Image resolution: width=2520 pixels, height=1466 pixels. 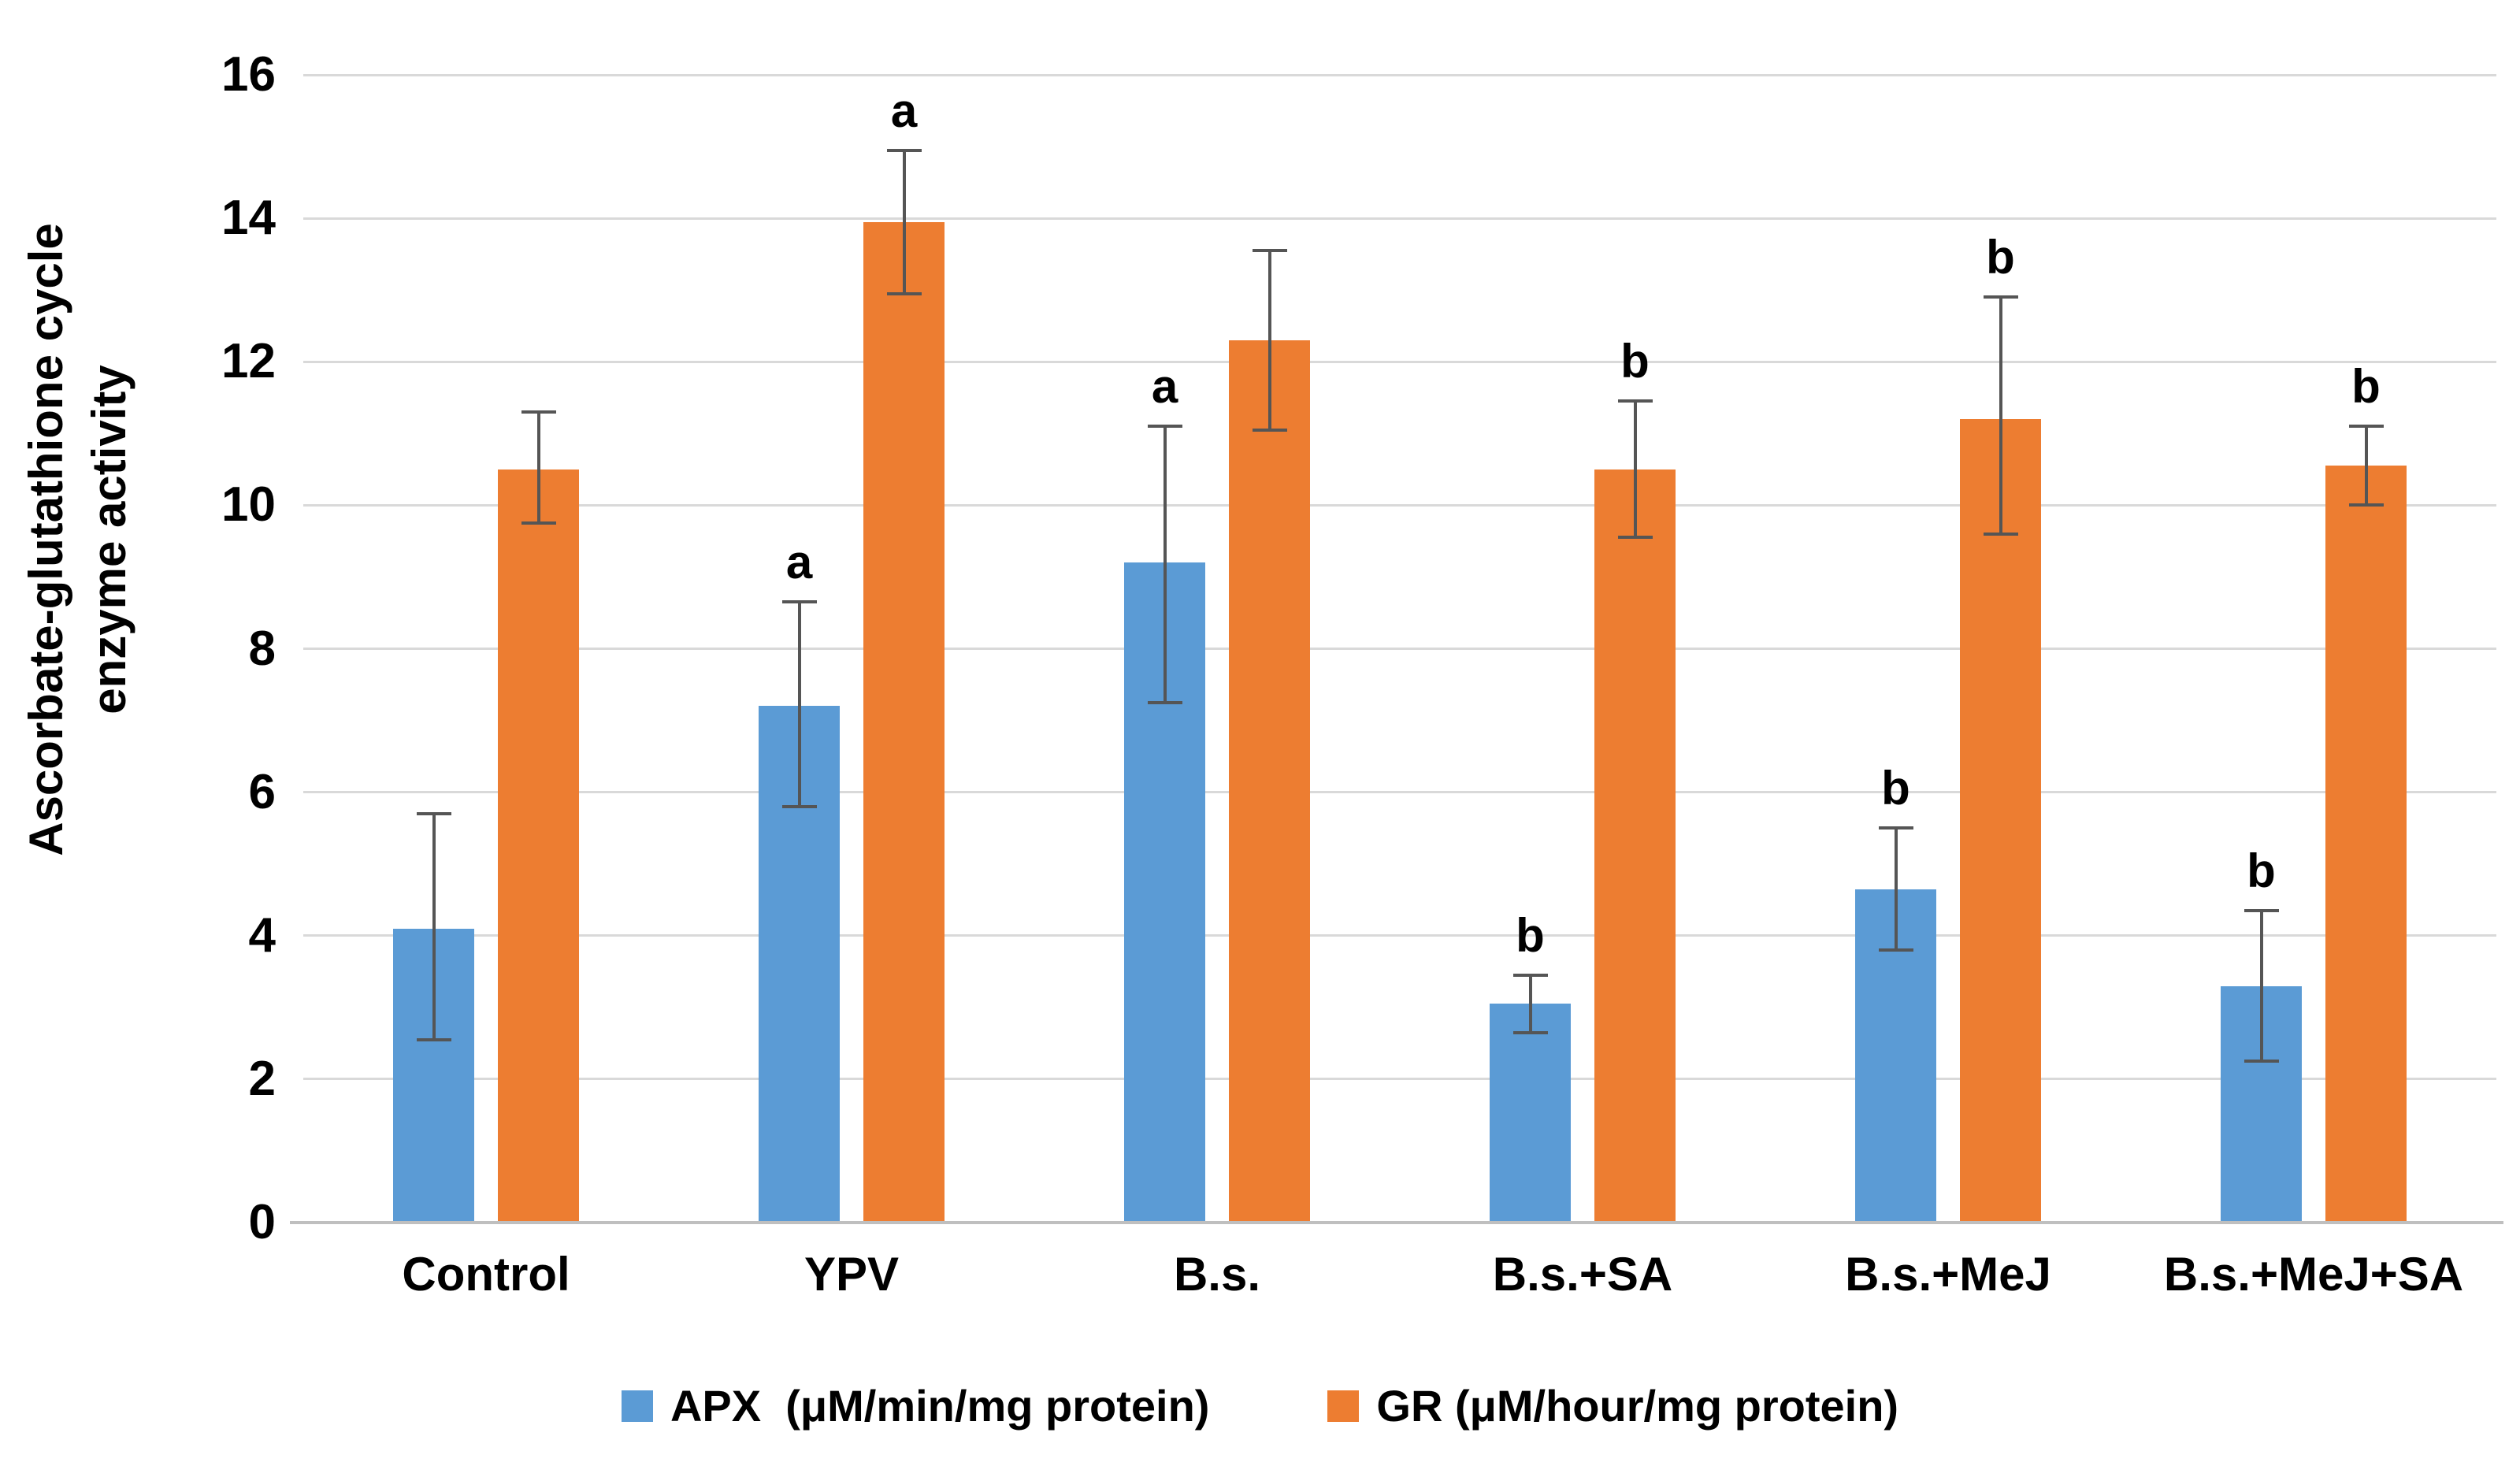 What do you see at coordinates (637, 1406) in the screenshot?
I see `legend-swatch-apx` at bounding box center [637, 1406].